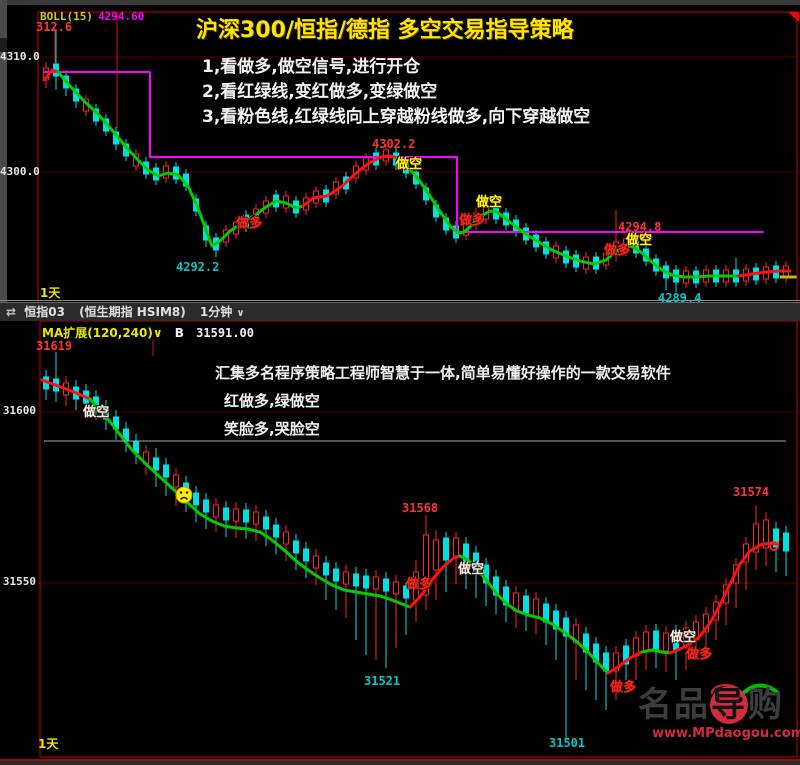 The image size is (800, 765). I want to click on instruction-line-2: 2,看红绿线,变红做多,变绿做空, so click(320, 92).